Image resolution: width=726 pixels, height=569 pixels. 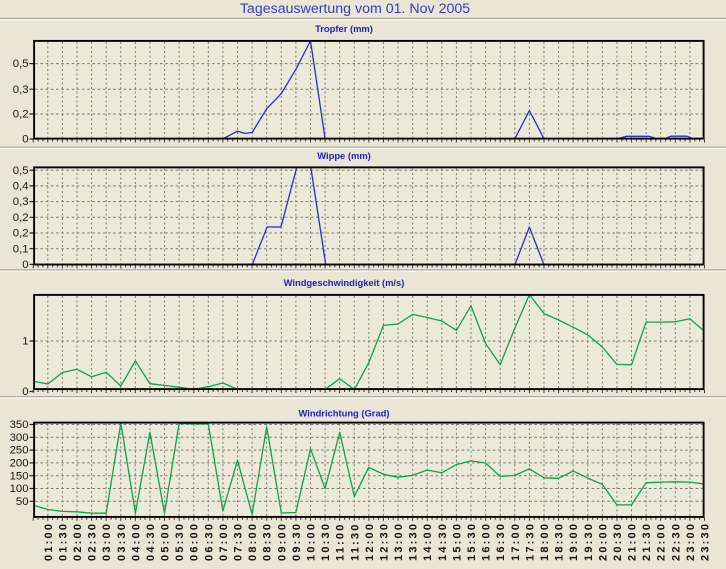 What do you see at coordinates (691, 541) in the screenshot?
I see `svg-text: 23:00` at bounding box center [691, 541].